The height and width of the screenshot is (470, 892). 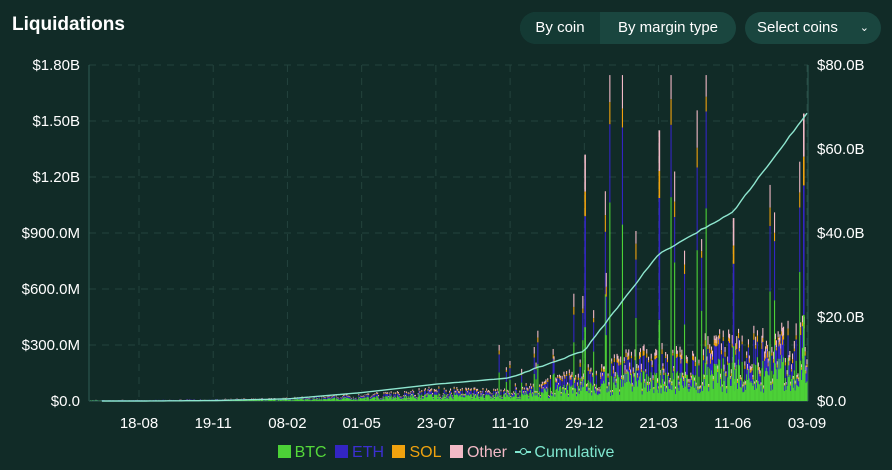 What do you see at coordinates (359, 453) in the screenshot?
I see `legend-item-eth: ETH` at bounding box center [359, 453].